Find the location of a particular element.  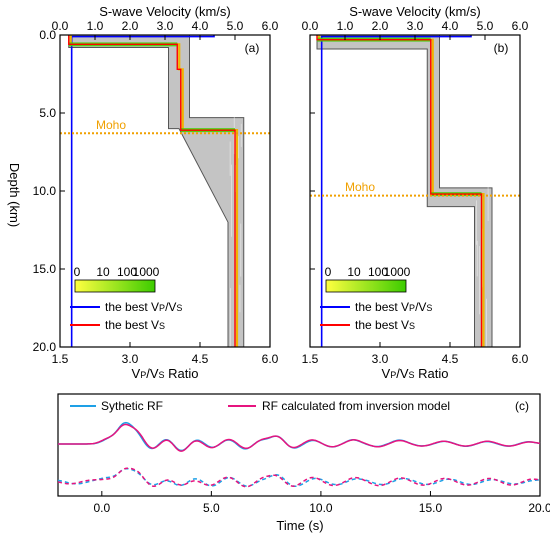

panel-a-top-tick-label: 3.0 is located at coordinates (165, 26).